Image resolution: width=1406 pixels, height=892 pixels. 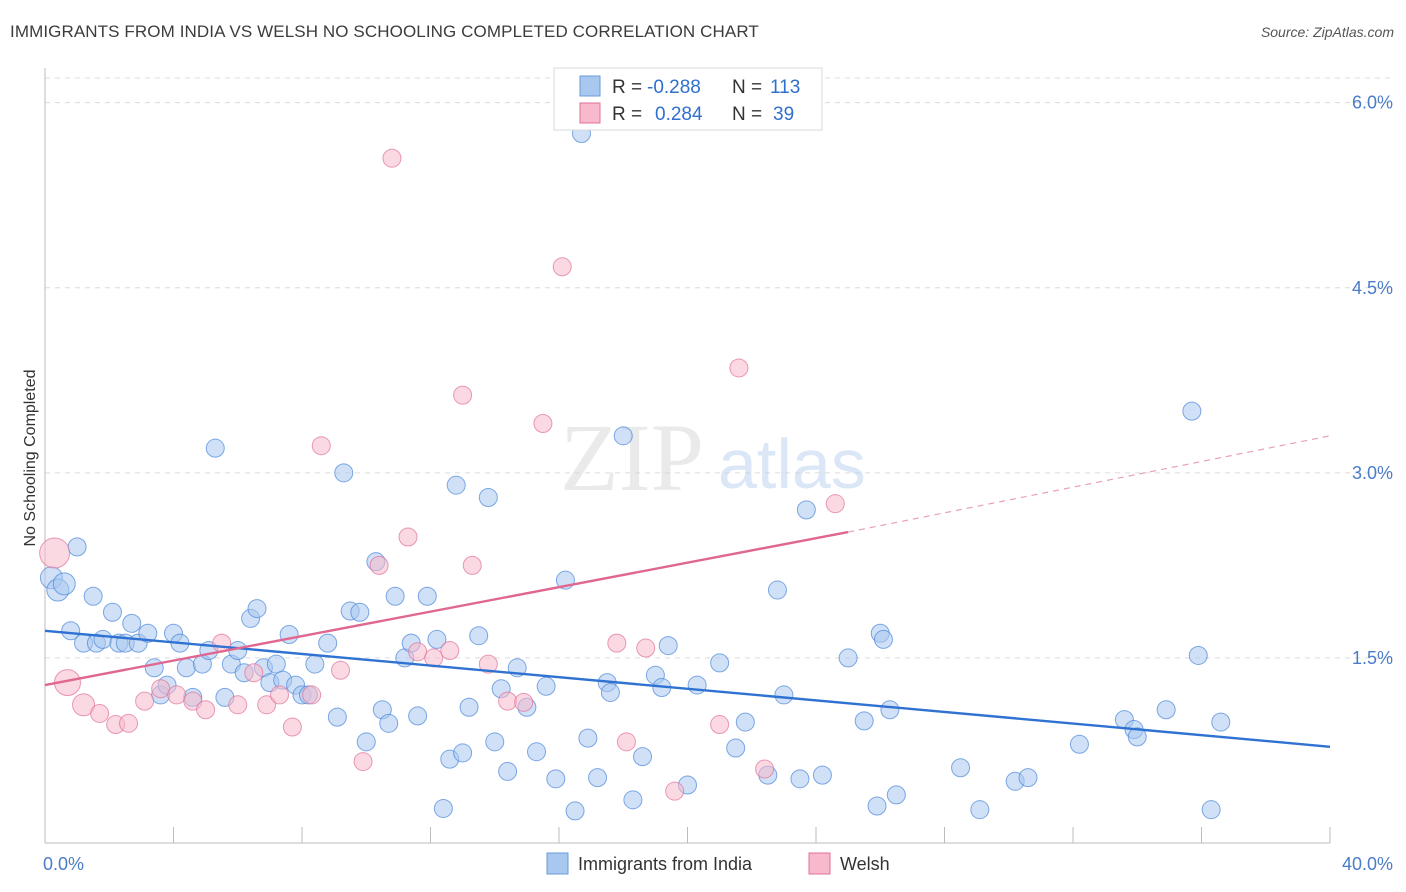 What do you see at coordinates (632, 457) in the screenshot?
I see `watermark-zip: ZIP` at bounding box center [632, 457].